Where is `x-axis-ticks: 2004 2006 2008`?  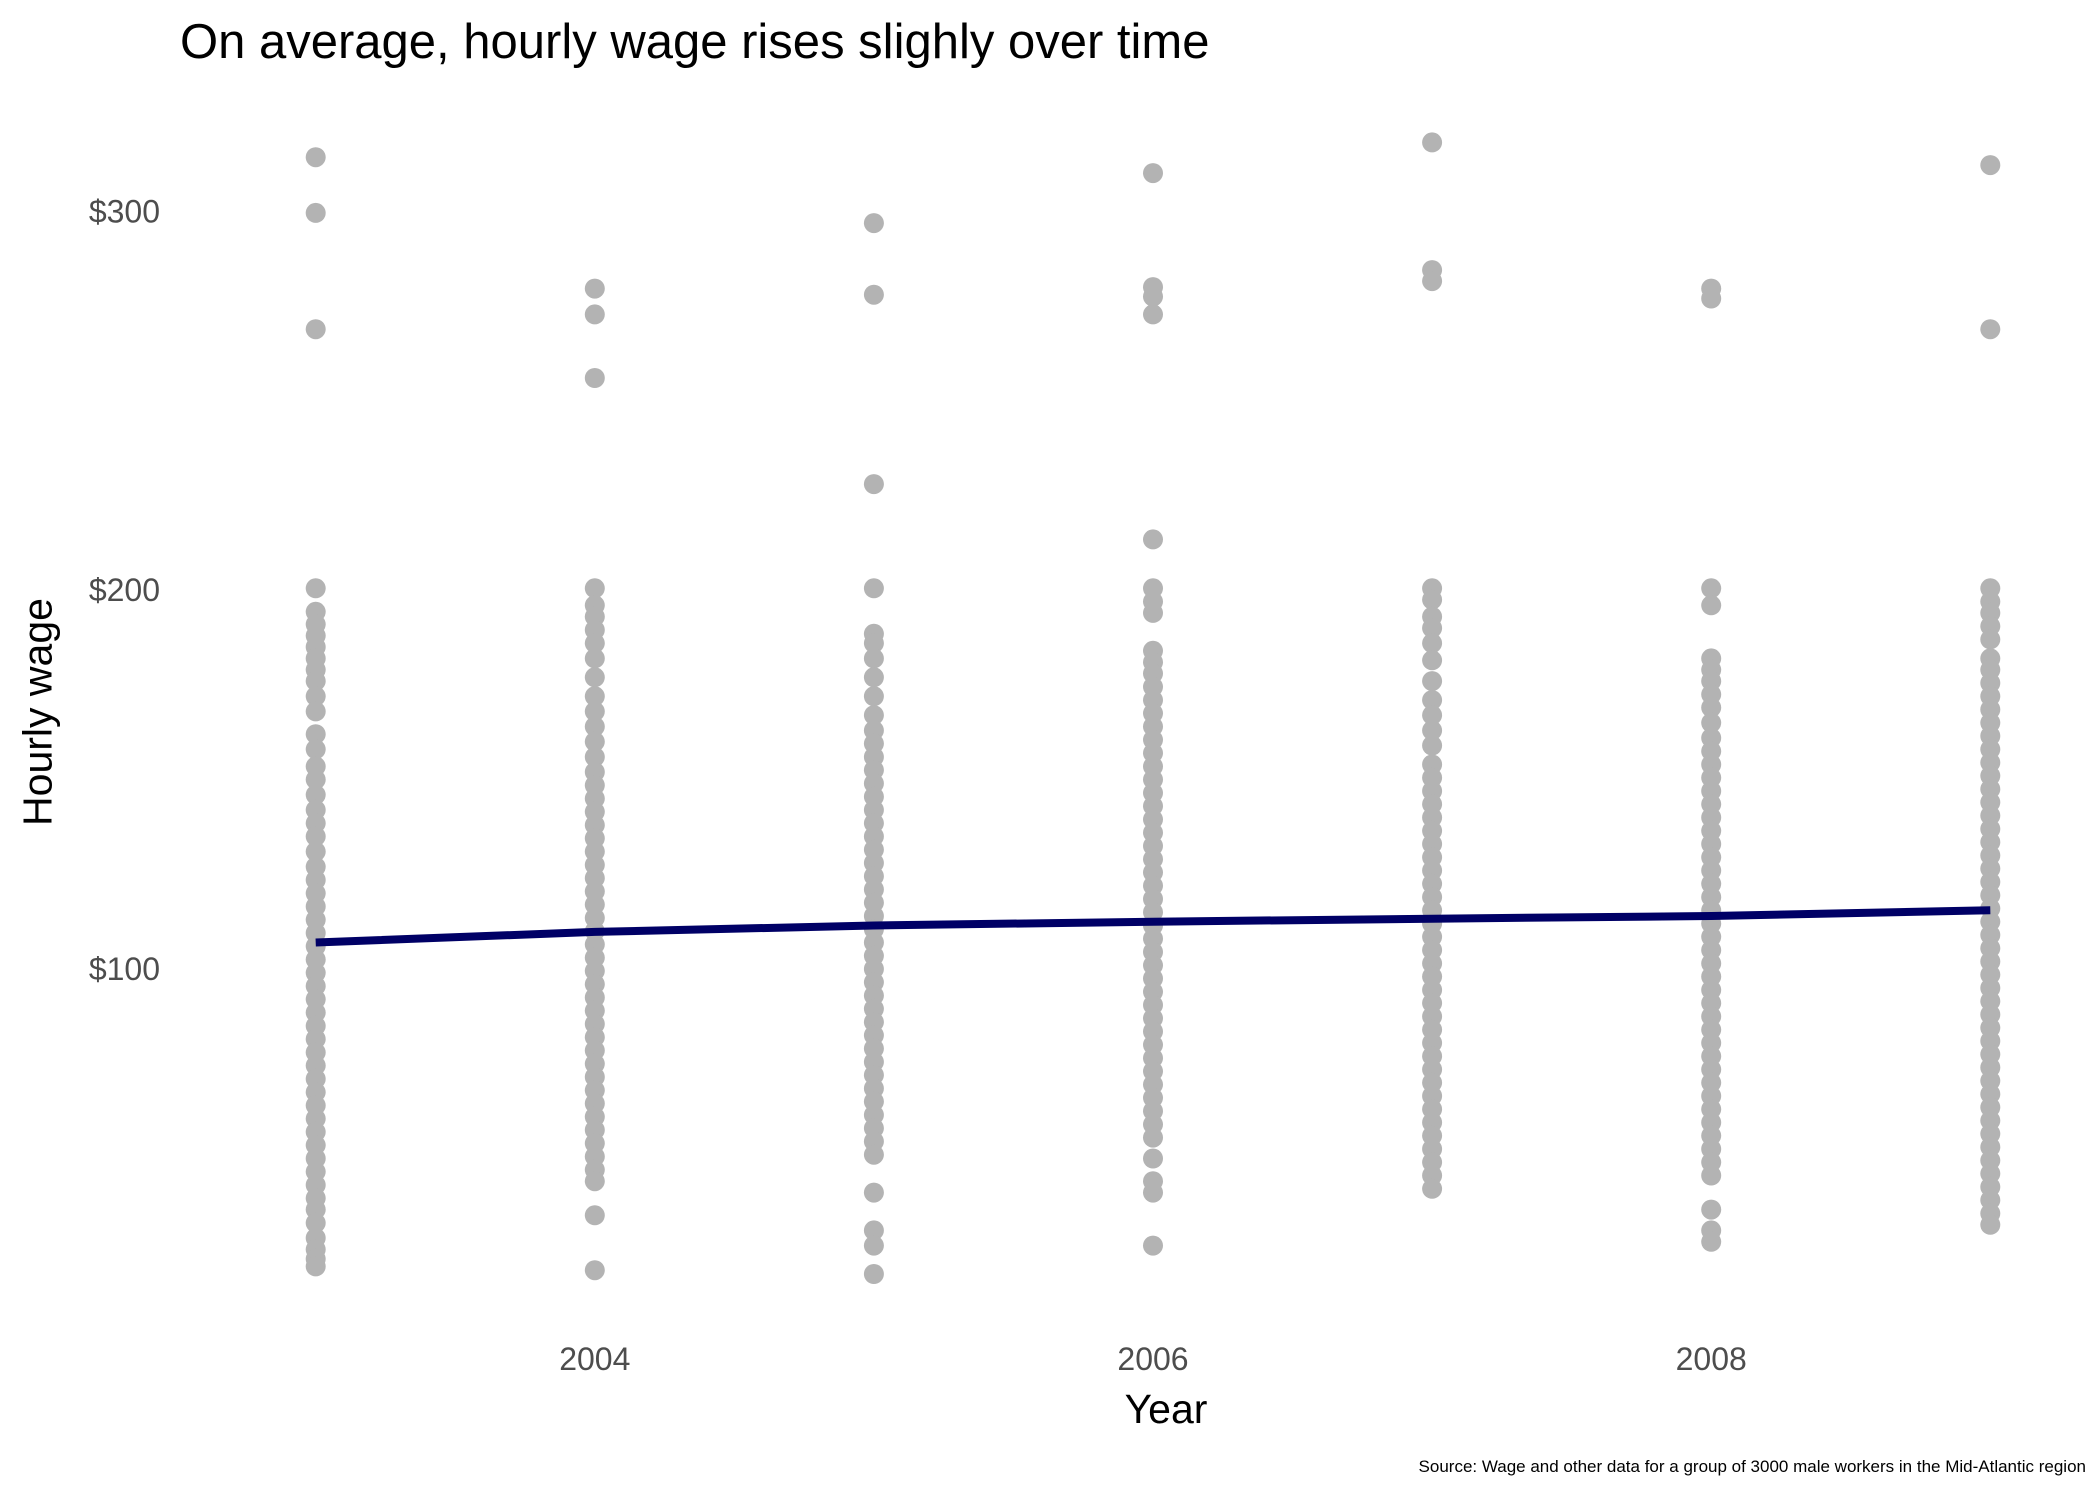
x-axis-ticks: 2004 2006 2008 is located at coordinates (1153, 1359).